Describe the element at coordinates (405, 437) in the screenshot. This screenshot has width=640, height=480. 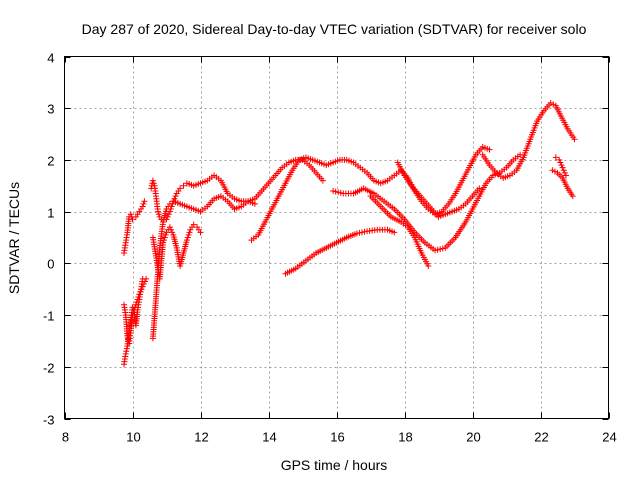
I see `x-tick-label: 18` at that location.